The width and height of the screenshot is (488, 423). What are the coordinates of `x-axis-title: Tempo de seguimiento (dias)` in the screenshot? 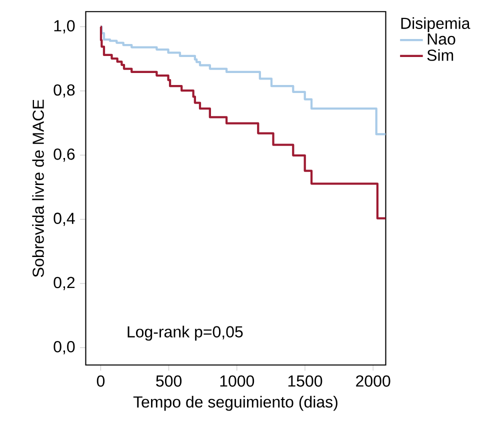 It's located at (235, 403).